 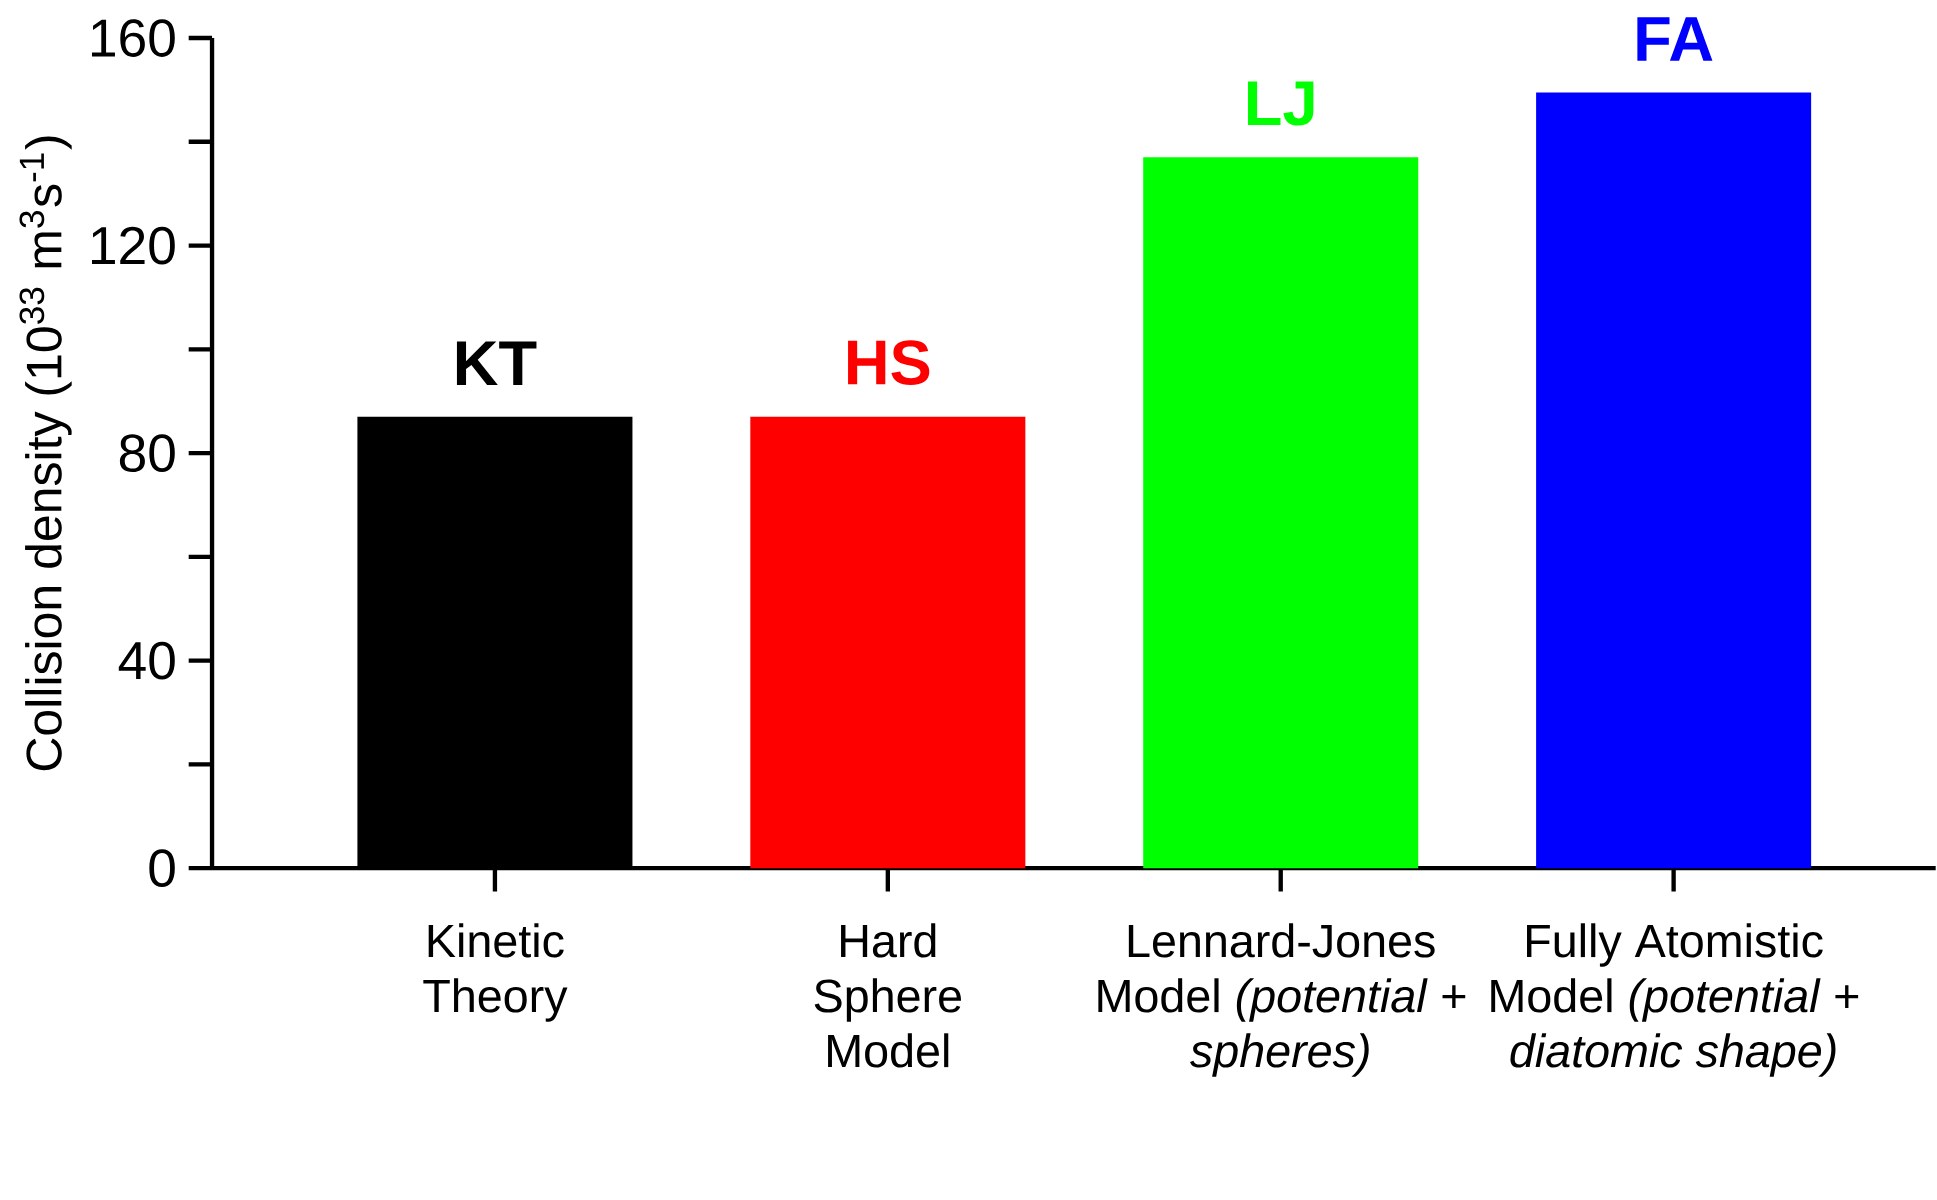 What do you see at coordinates (162, 868) in the screenshot?
I see `y-tick-label: 0` at bounding box center [162, 868].